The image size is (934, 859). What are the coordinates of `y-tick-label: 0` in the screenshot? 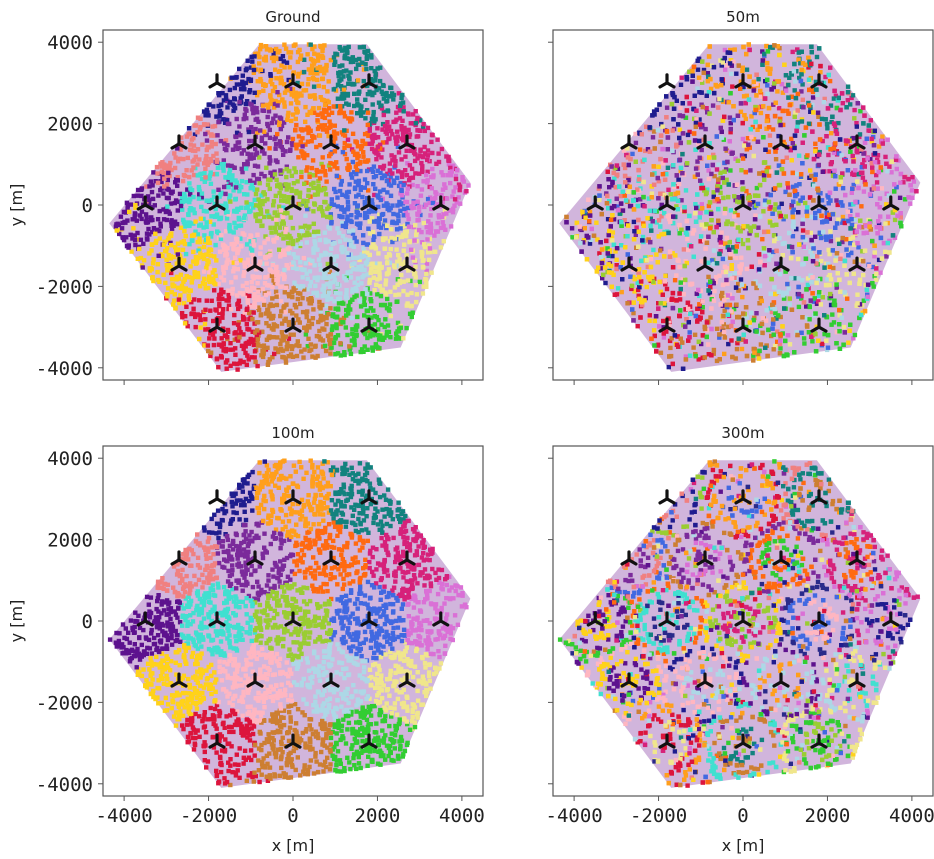 It's located at (87, 206).